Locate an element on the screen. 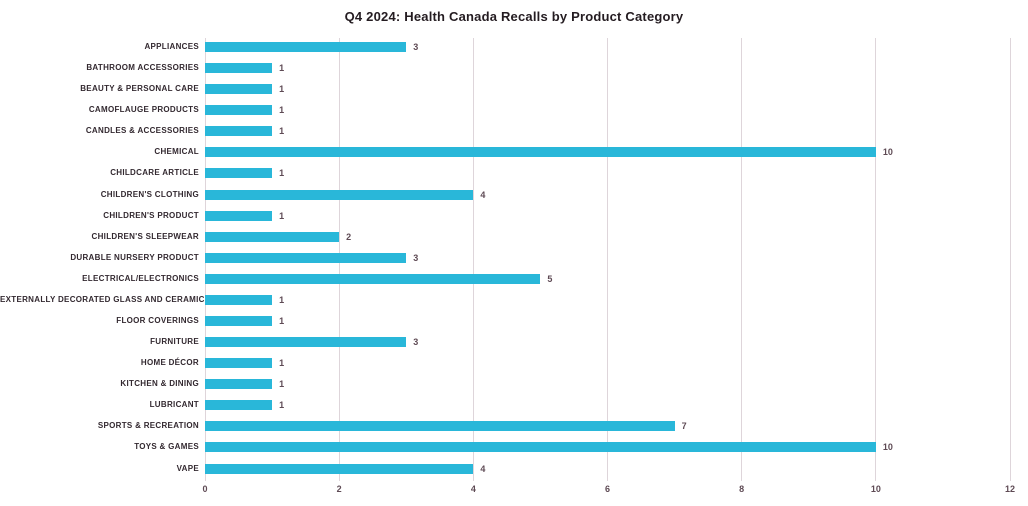 Image resolution: width=1028 pixels, height=506 pixels. category-label: DURABLE NURSERY PRODUCT is located at coordinates (134, 257).